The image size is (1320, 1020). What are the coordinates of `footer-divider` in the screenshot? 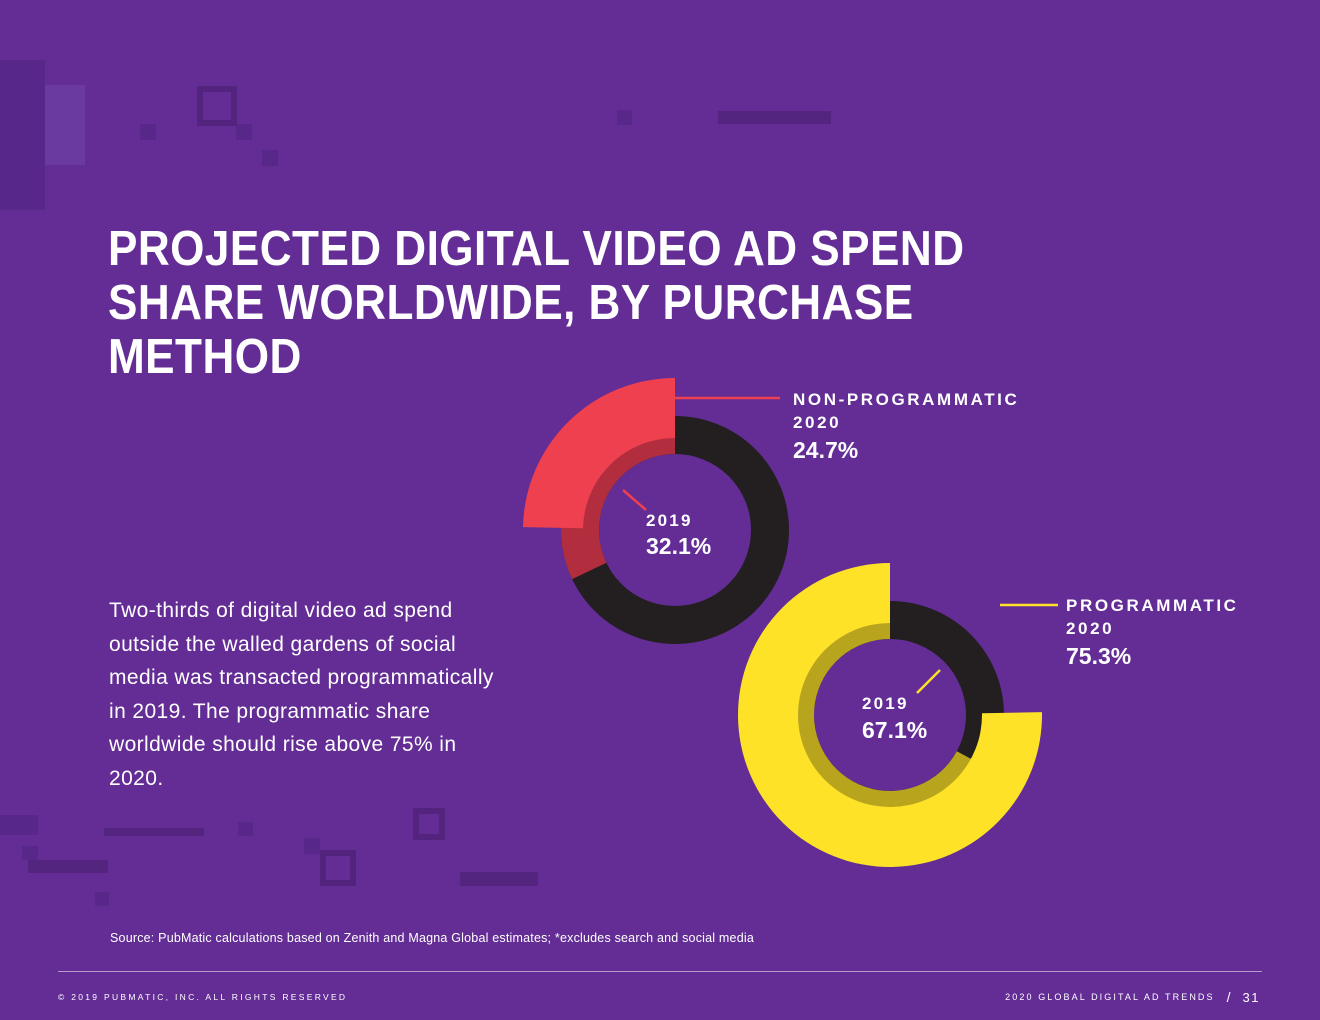 It's located at (660, 971).